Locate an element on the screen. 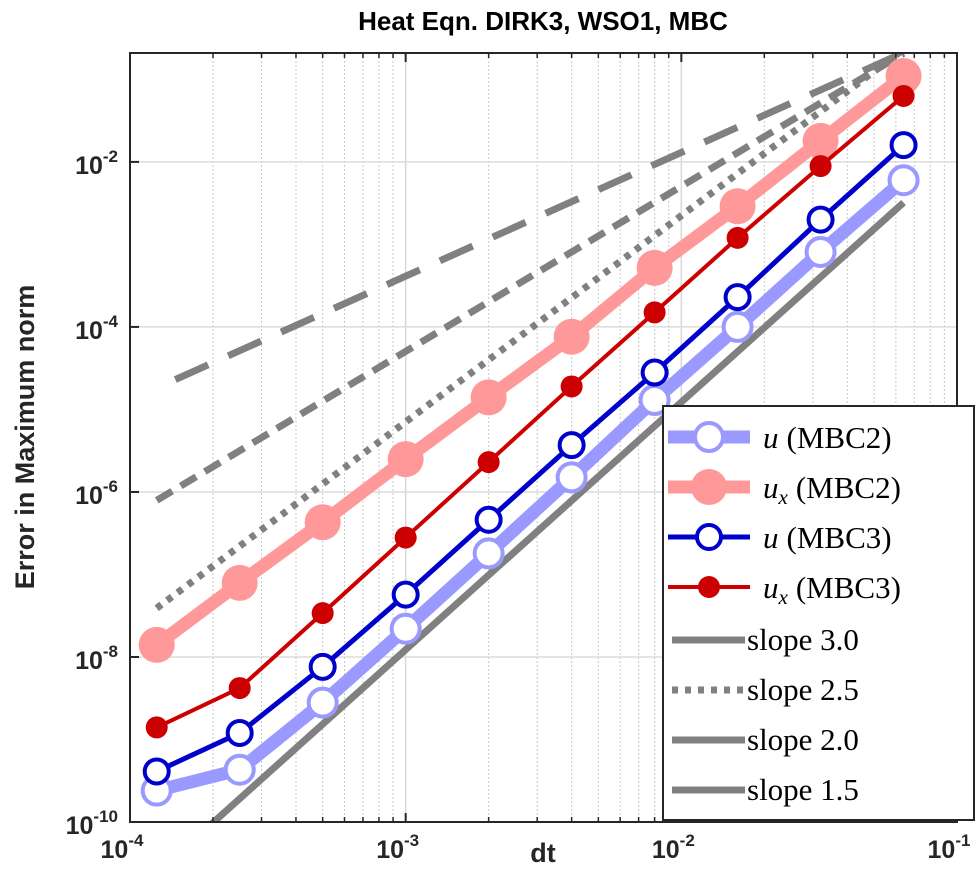 The width and height of the screenshot is (980, 871). x-tick-exp: -4 is located at coordinates (136, 840).